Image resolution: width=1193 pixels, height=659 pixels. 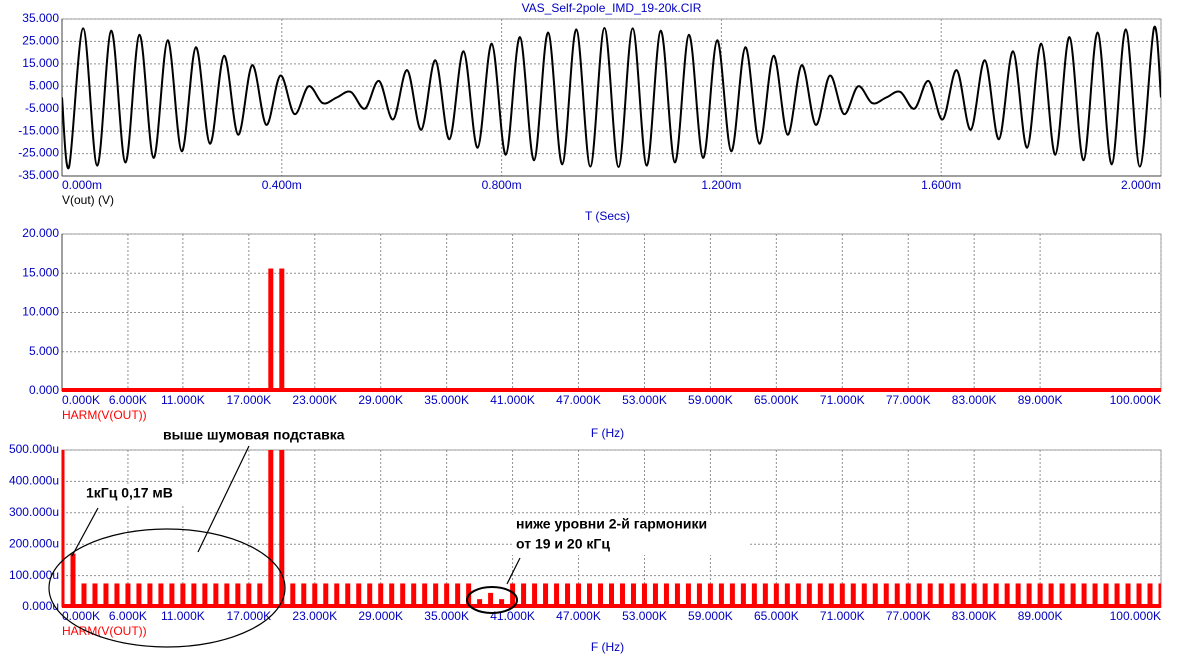 I want to click on chart-title: VAS_Self-2pole_IMD_19-20k.CIR, so click(x=612, y=8).